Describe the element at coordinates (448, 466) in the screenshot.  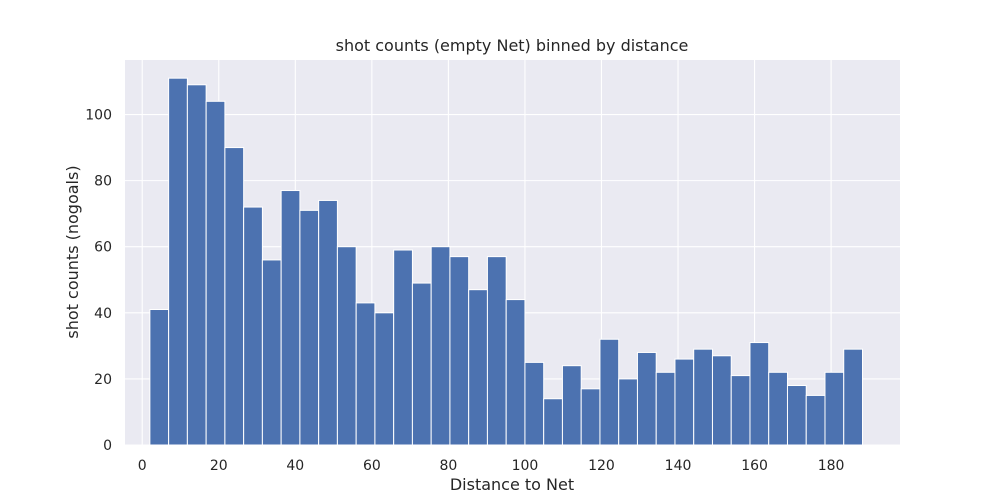
I see `x-tick-label: 80` at that location.